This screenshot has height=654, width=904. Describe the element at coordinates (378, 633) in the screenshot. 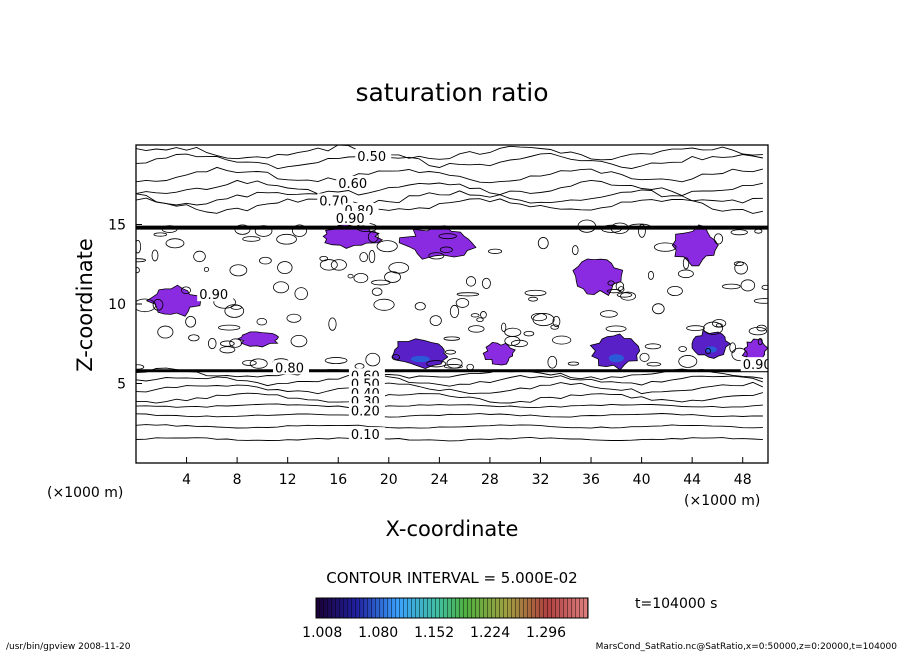

I see `colorbar-tick-label: 1.080` at that location.